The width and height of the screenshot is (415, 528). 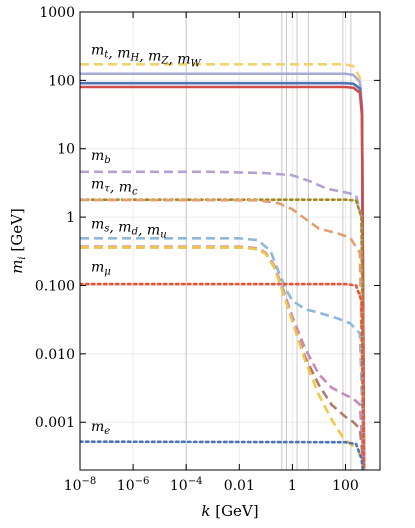 What do you see at coordinates (66, 150) in the screenshot?
I see `y-tick-label-2: 10` at bounding box center [66, 150].